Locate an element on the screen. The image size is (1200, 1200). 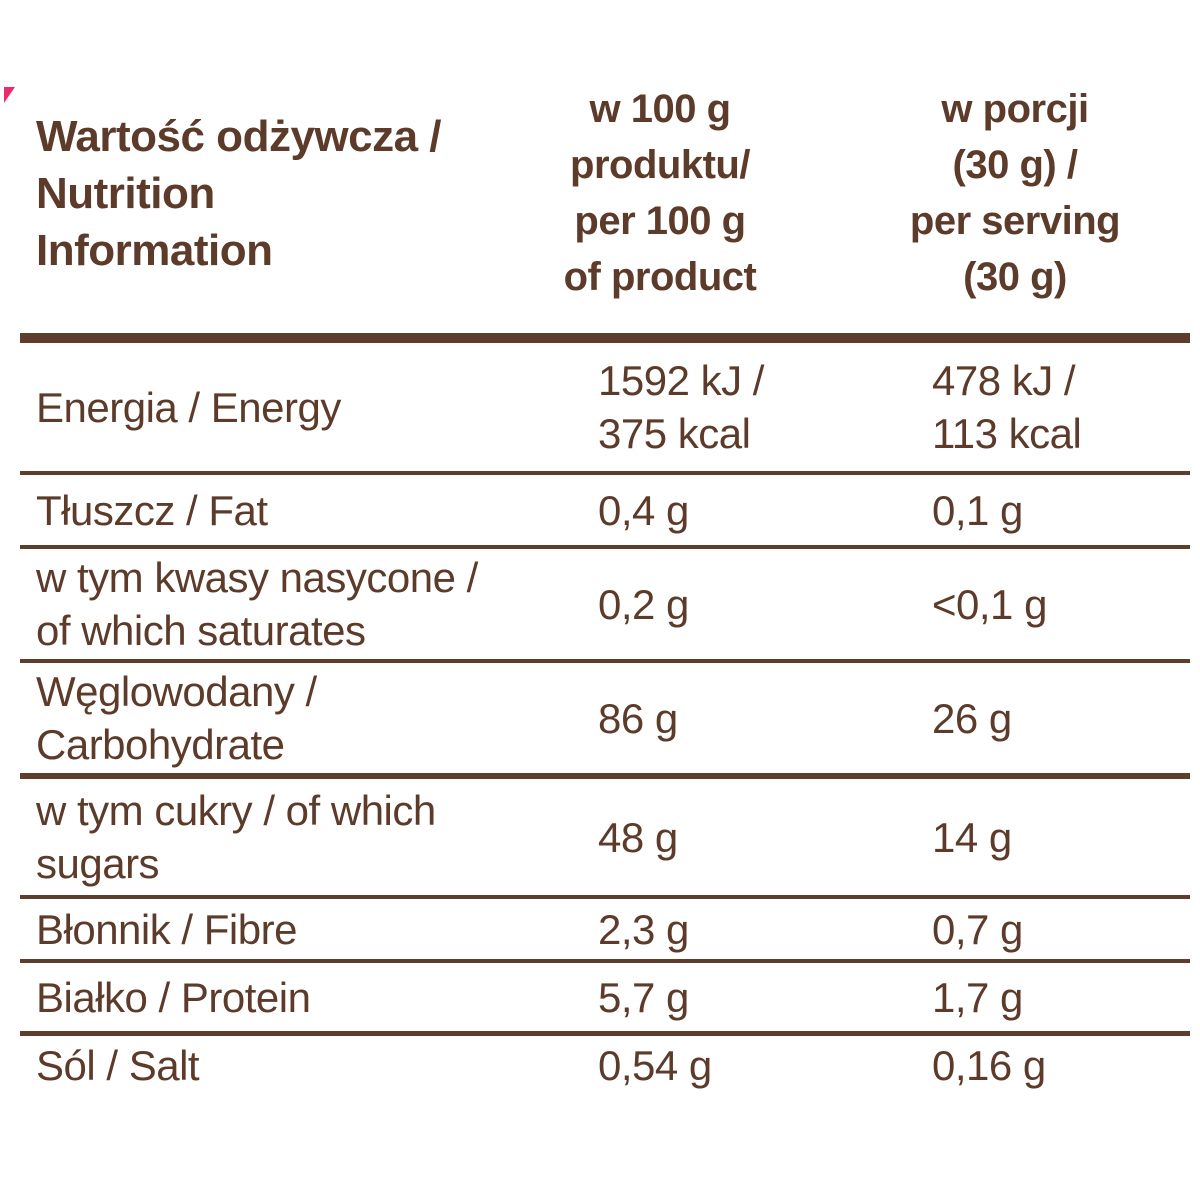
row-label: Tłuszcz / Fat is located at coordinates (152, 510).